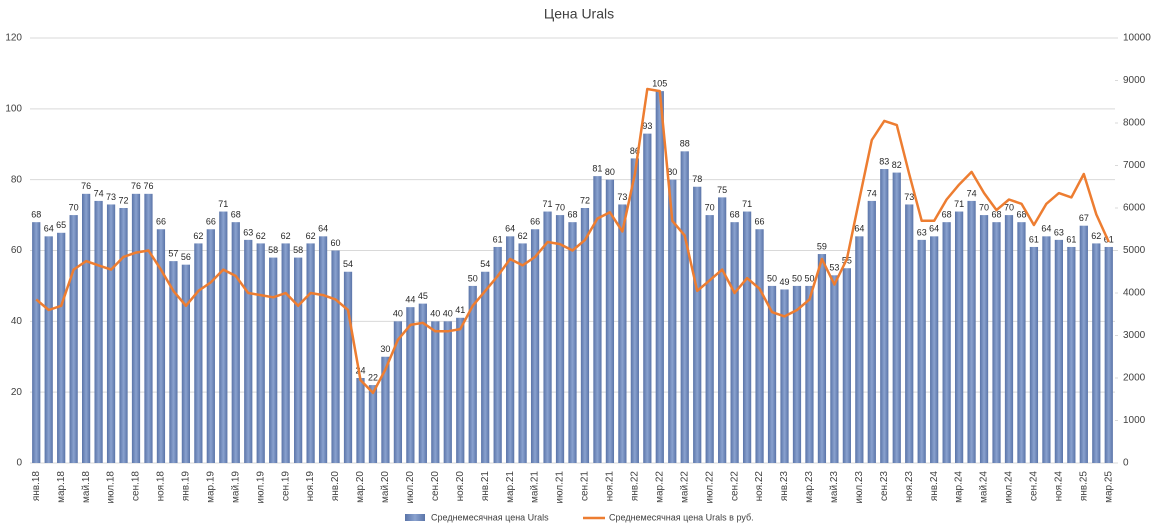 The height and width of the screenshot is (532, 1158). What do you see at coordinates (19, 463) in the screenshot?
I see `y-tick-label: 0` at bounding box center [19, 463].